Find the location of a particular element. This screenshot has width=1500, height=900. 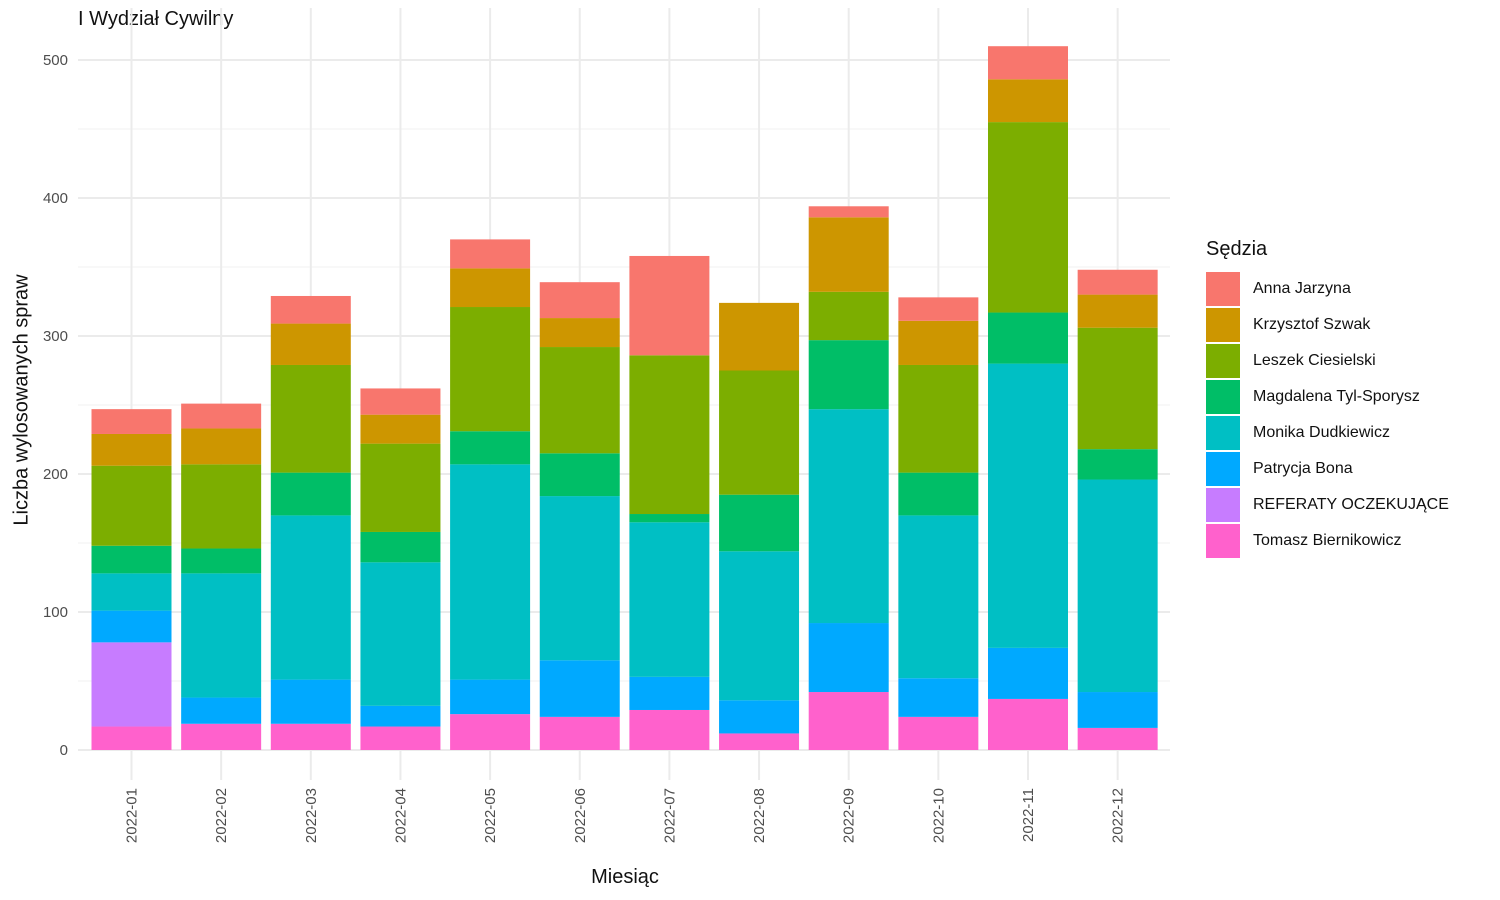

legend-item: Tomasz Biernikowicz is located at coordinates (1327, 541).